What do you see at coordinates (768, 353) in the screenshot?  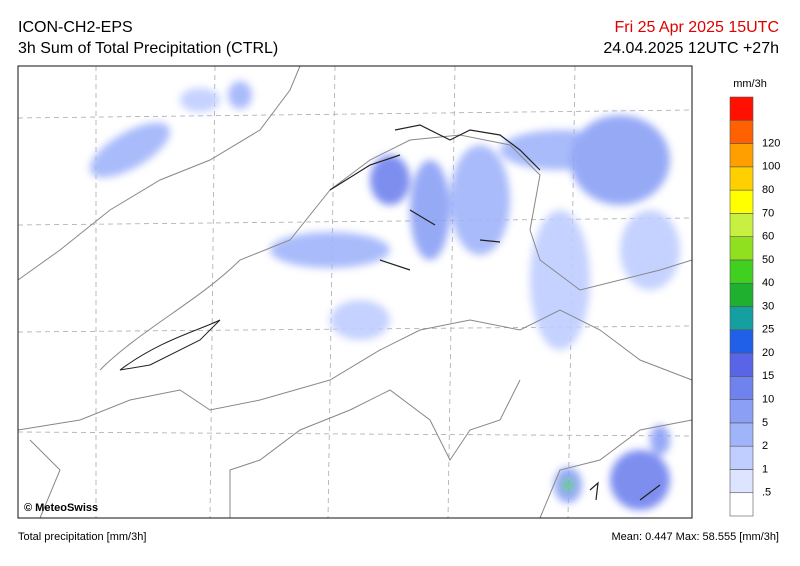 I see `legend-label: 20` at bounding box center [768, 353].